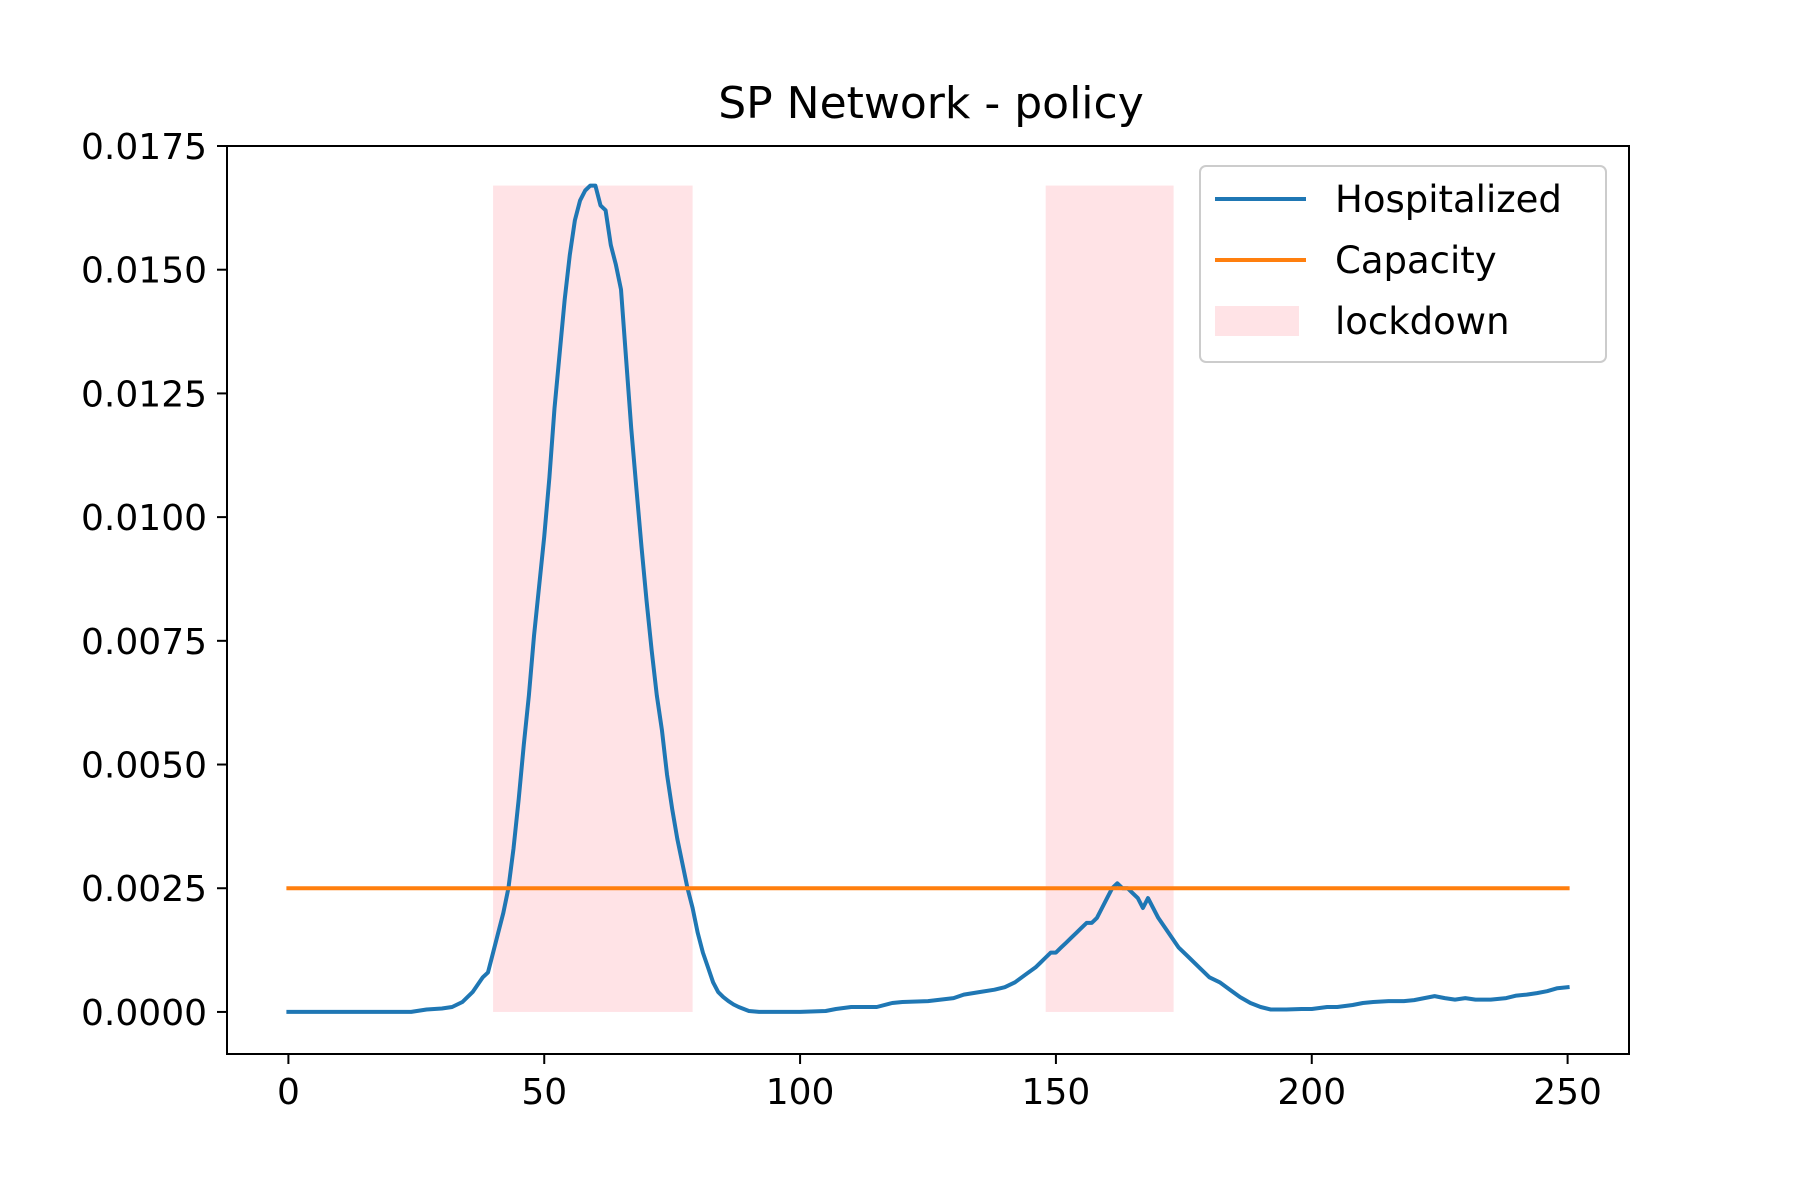 The width and height of the screenshot is (1800, 1200). What do you see at coordinates (1567, 1092) in the screenshot?
I see `x-tick-label: 250` at bounding box center [1567, 1092].